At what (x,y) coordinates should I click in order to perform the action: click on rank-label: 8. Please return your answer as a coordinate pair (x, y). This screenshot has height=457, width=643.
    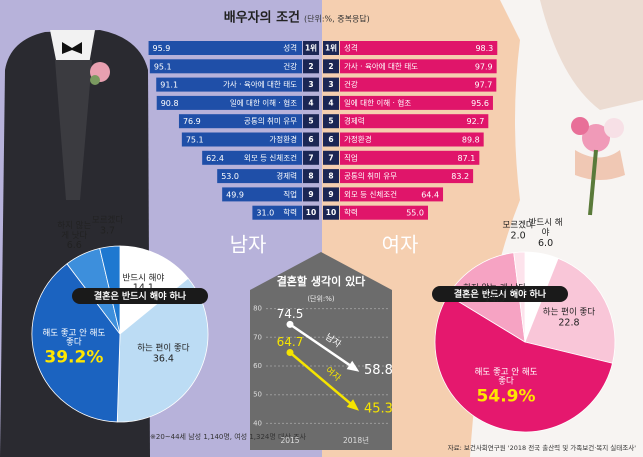
    Looking at the image, I should click on (330, 176).